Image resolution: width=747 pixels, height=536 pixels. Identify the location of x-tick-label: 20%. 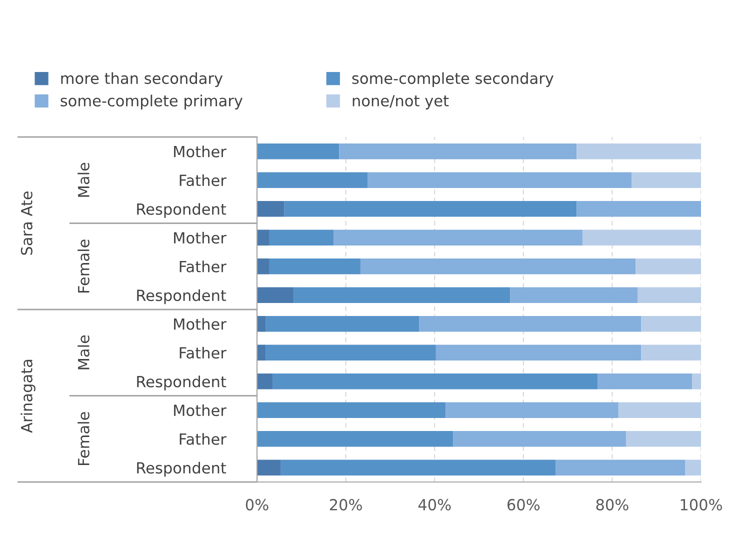
(346, 504).